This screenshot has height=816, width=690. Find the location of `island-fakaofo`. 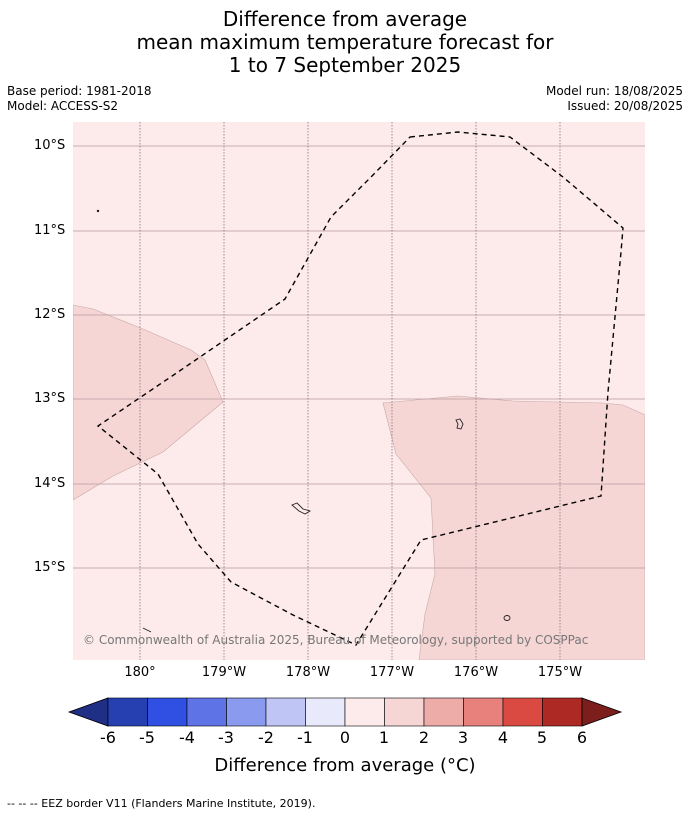

island-fakaofo is located at coordinates (459, 424).